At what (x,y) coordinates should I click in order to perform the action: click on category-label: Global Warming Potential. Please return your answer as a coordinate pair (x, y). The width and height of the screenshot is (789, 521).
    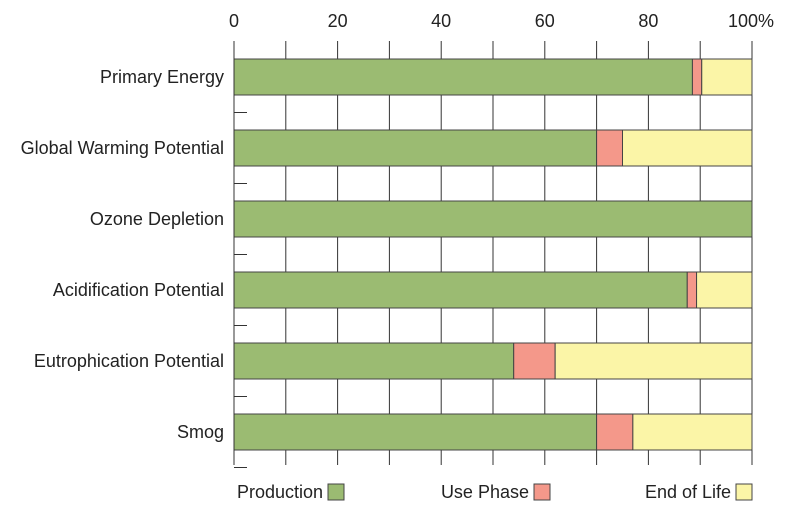
    Looking at the image, I should click on (122, 148).